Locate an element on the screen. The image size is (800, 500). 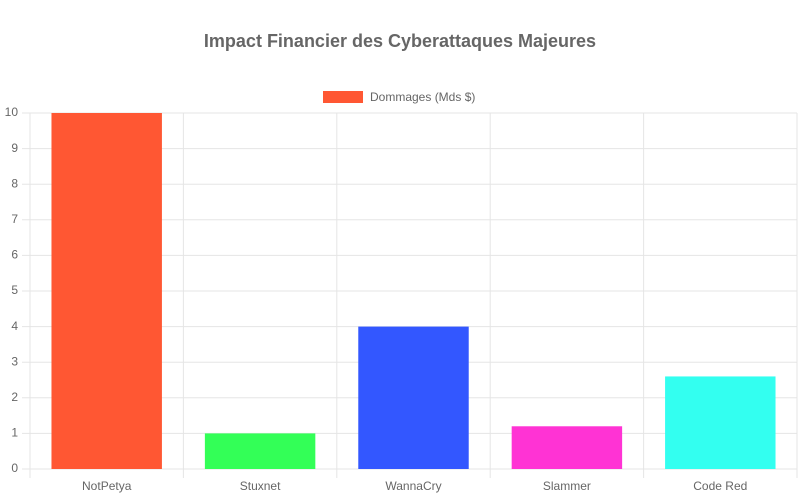
y-tick-label: 1 is located at coordinates (14, 433).